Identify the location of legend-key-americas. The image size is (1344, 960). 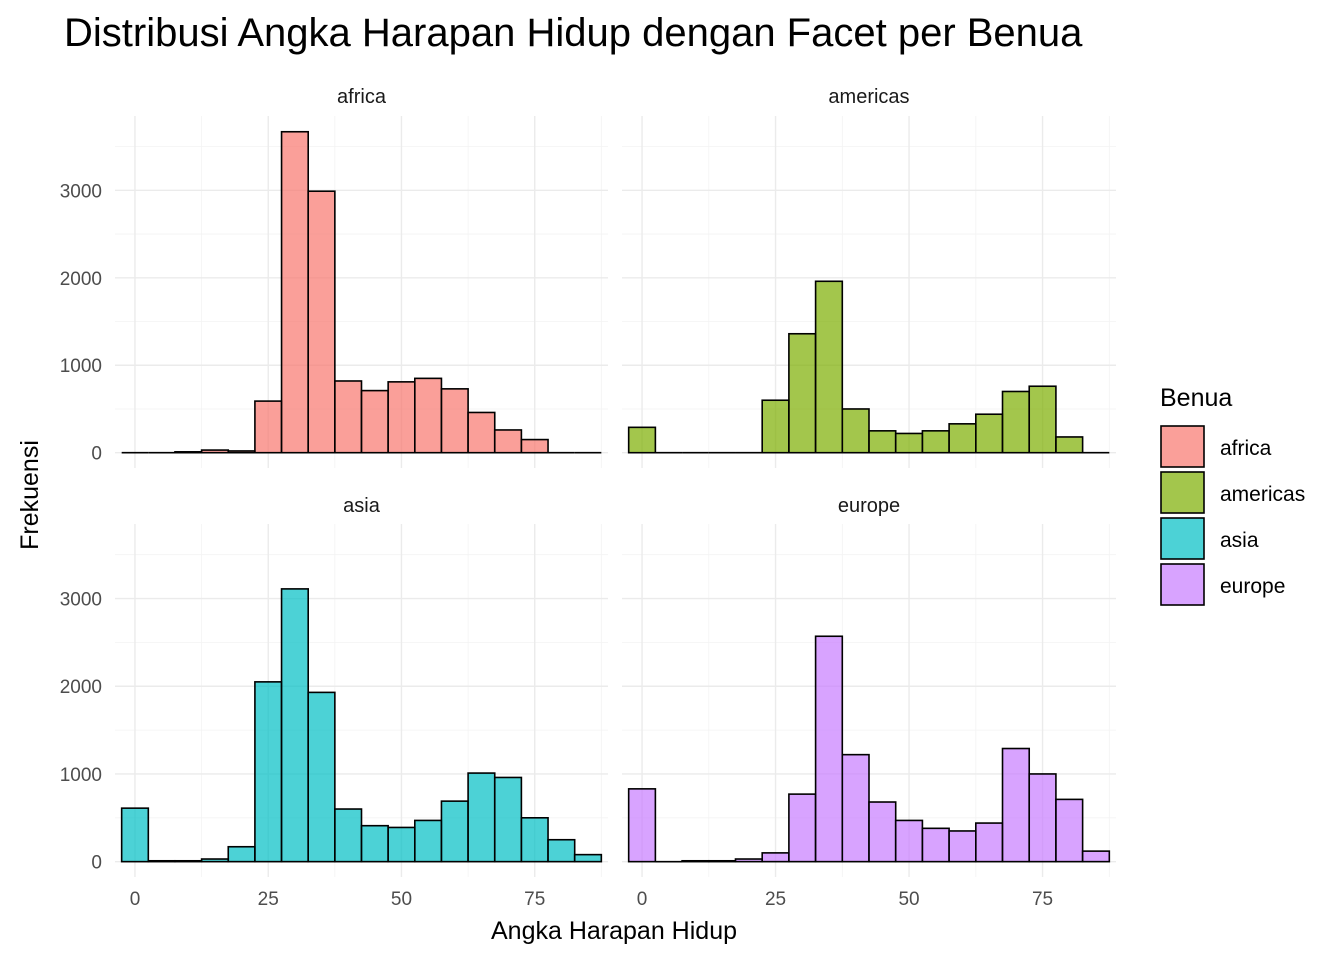
(1182, 492).